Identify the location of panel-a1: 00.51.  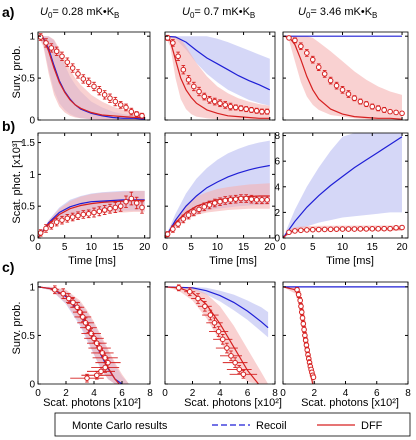
(86, 79).